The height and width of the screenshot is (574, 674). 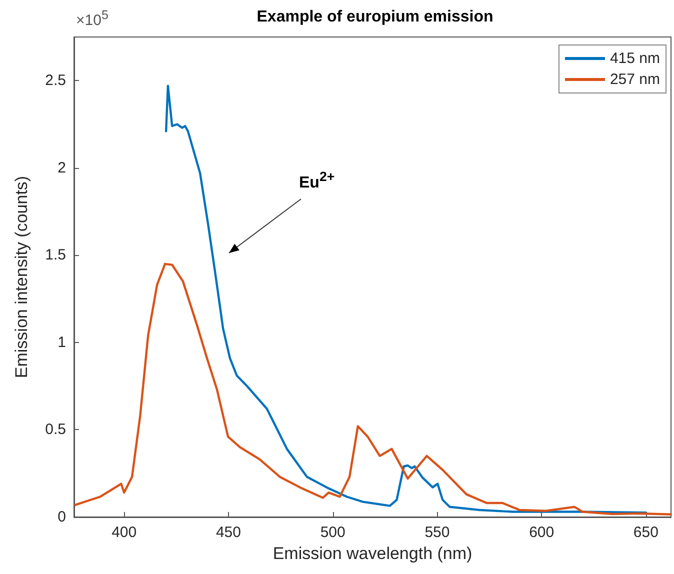 I want to click on legend-label: 257 nm, so click(x=635, y=79).